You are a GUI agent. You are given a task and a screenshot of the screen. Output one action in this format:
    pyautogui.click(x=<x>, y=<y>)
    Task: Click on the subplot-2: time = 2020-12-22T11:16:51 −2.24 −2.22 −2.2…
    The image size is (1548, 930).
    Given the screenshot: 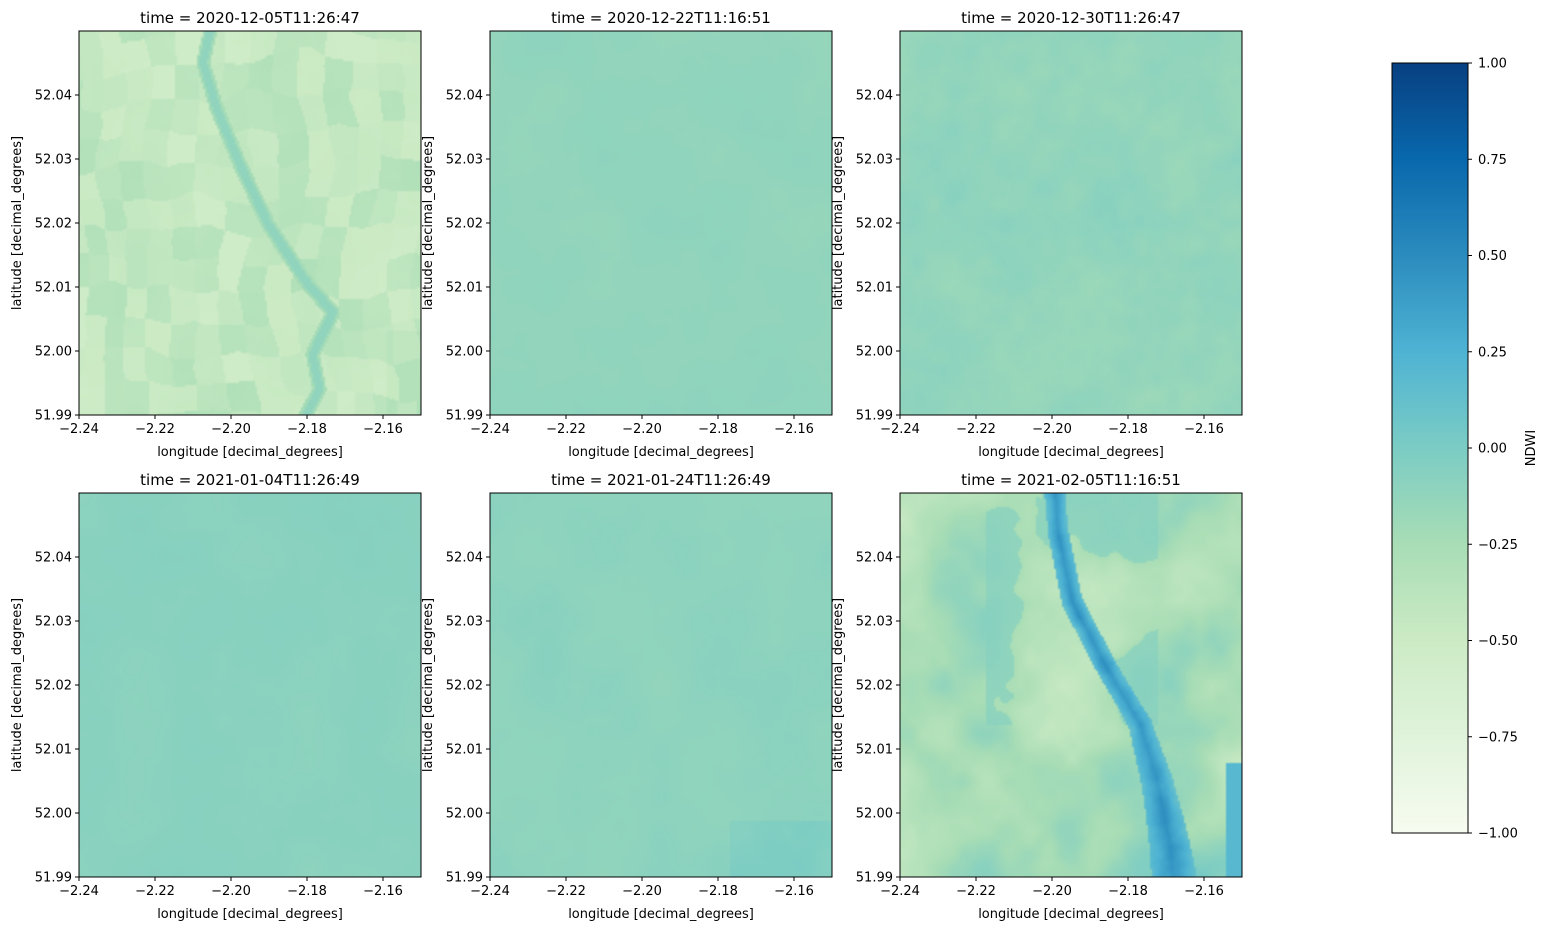 What is the action you would take?
    pyautogui.click(x=627, y=234)
    